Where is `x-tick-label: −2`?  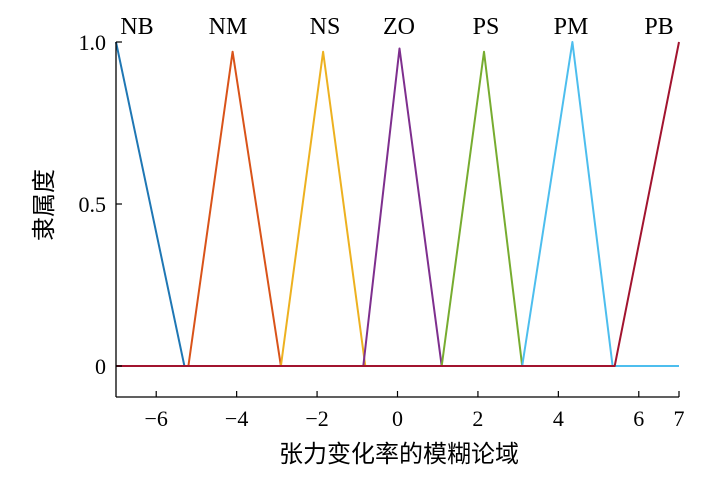
x-tick-label: −2 is located at coordinates (316, 418).